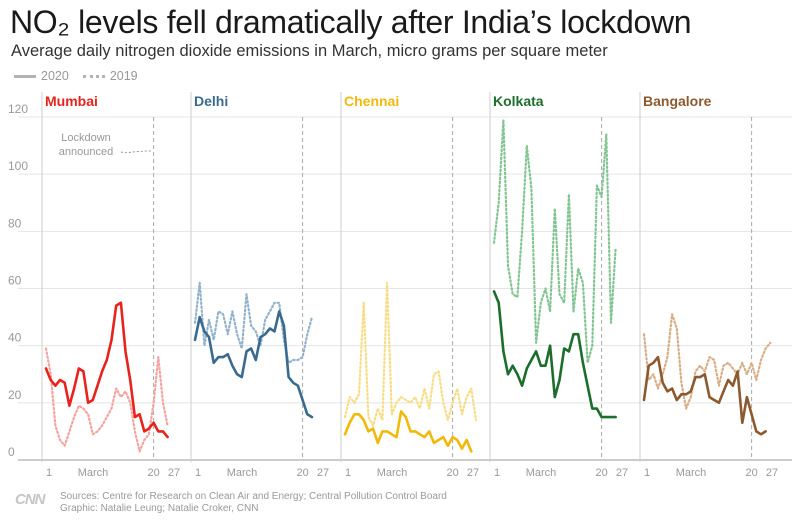 This screenshot has width=793, height=524. I want to click on series-line-2020-bangalore, so click(704, 395).